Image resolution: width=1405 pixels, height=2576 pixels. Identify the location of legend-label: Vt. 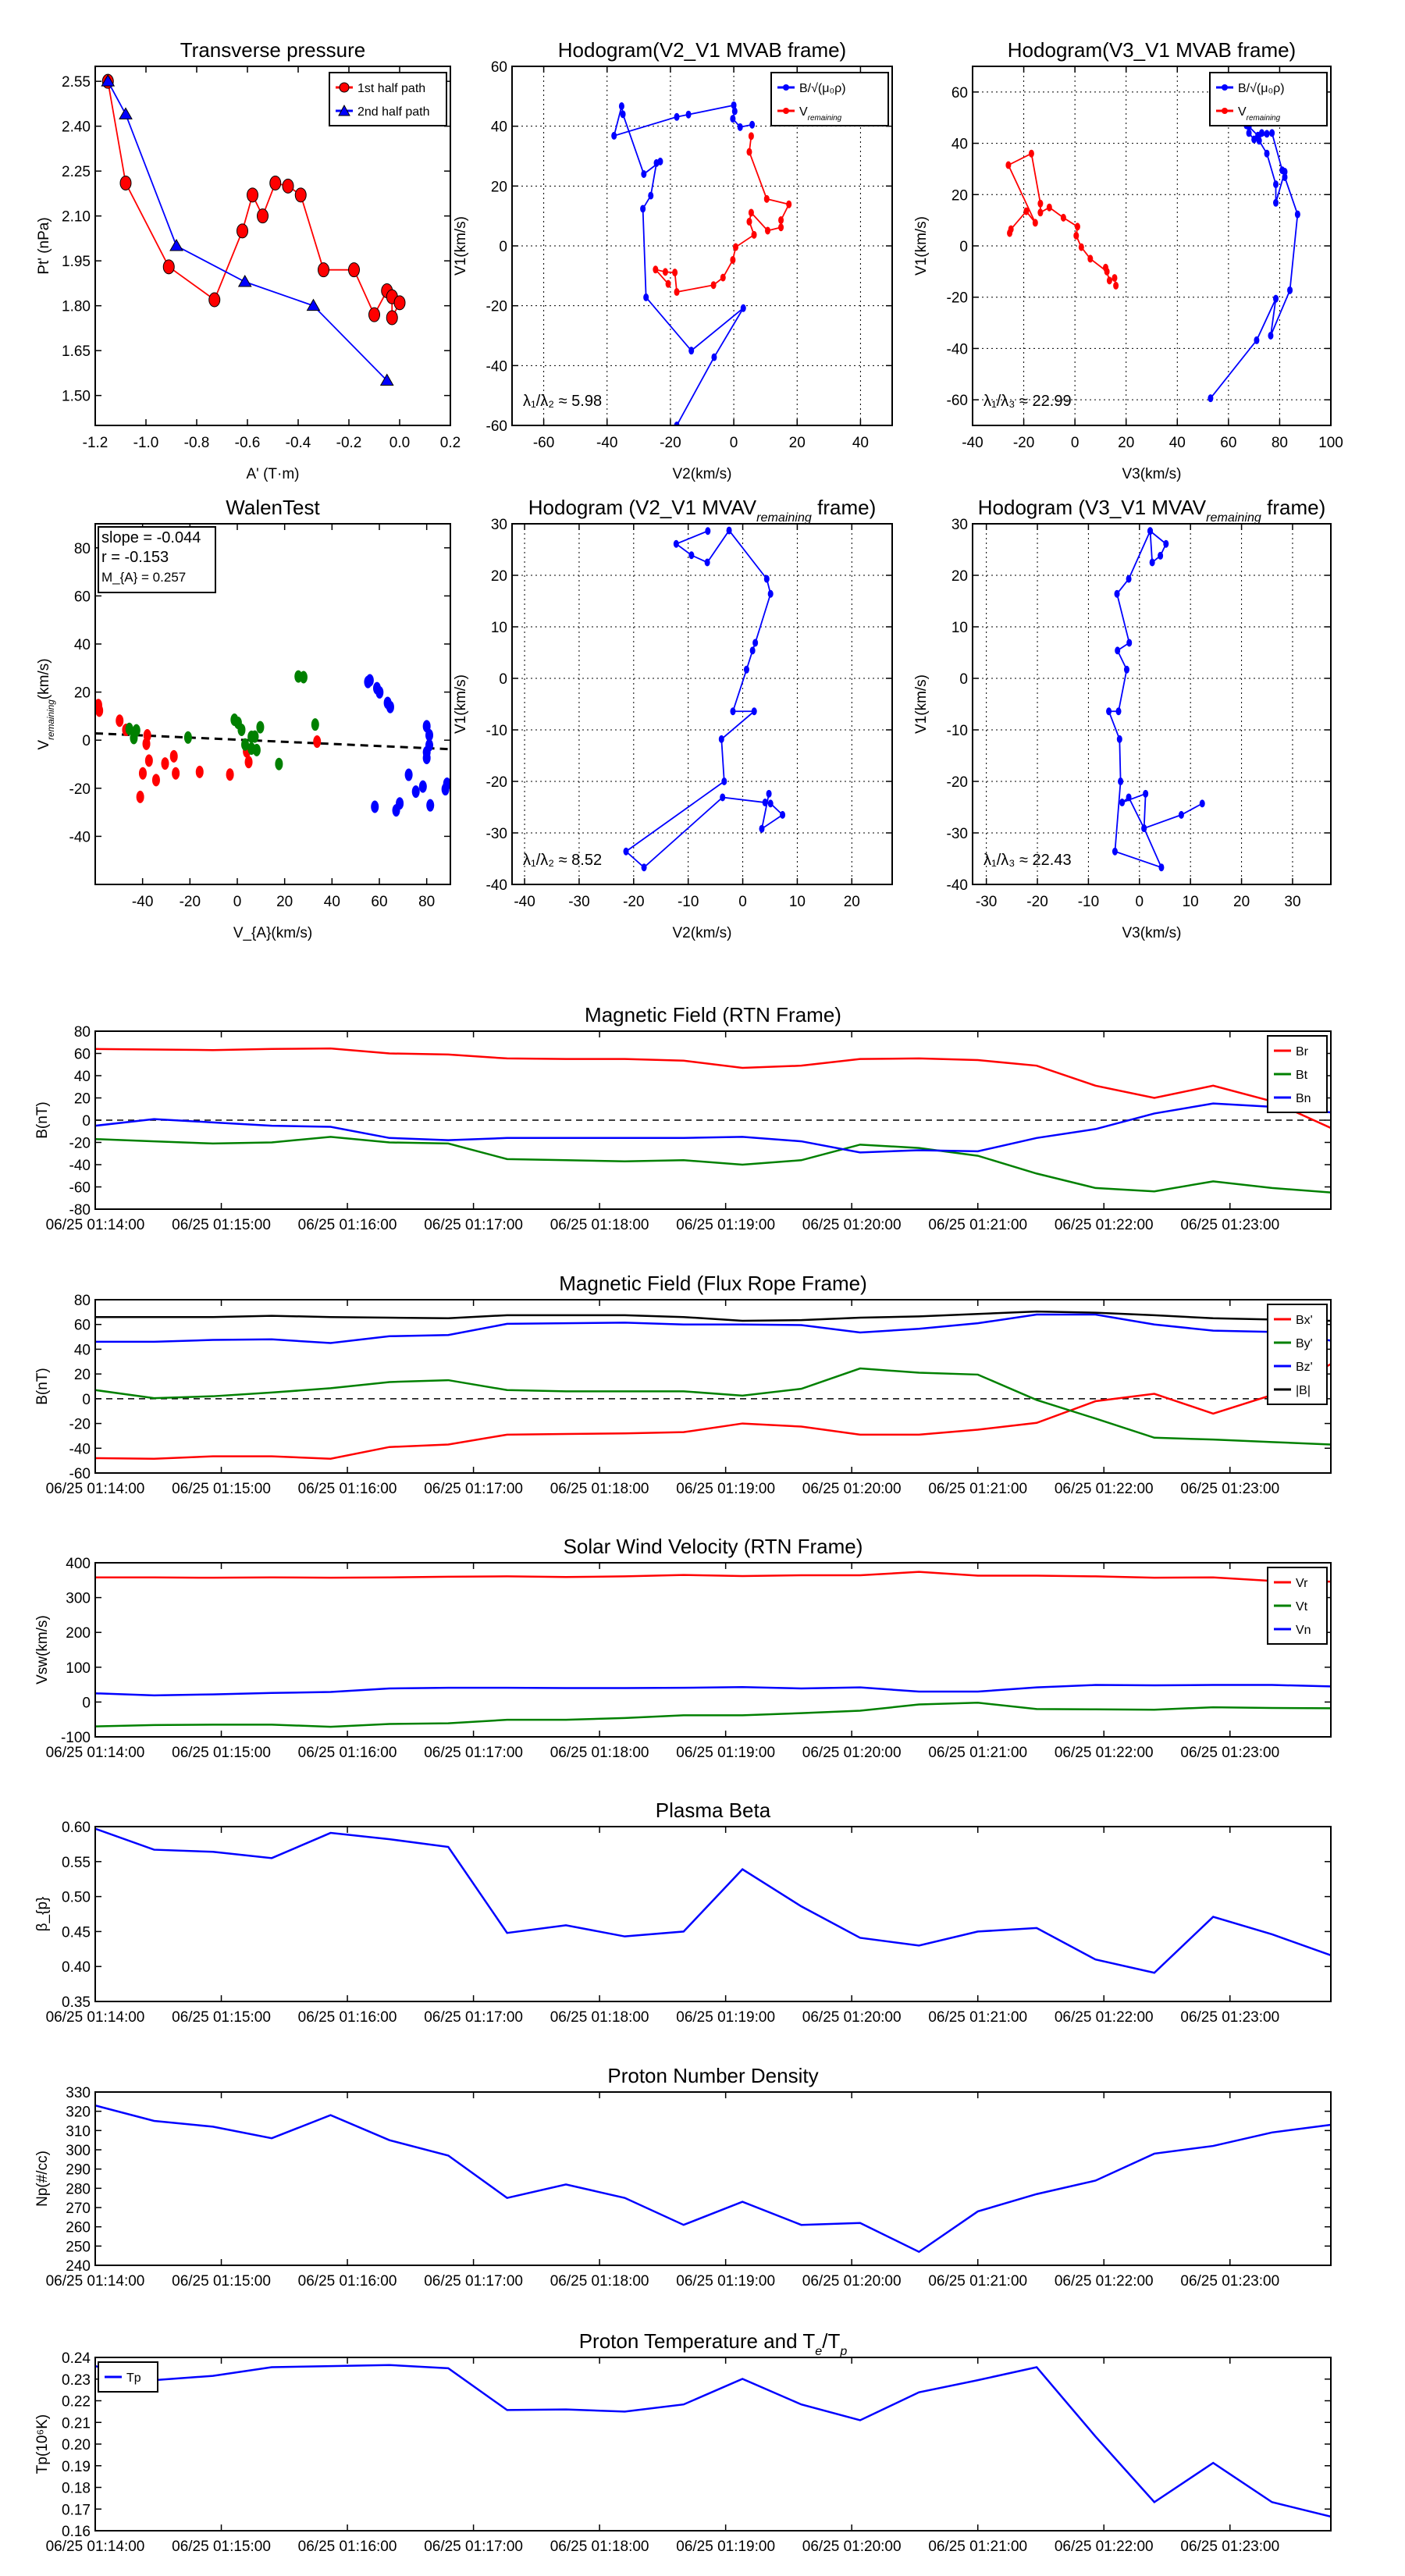
(1302, 1607).